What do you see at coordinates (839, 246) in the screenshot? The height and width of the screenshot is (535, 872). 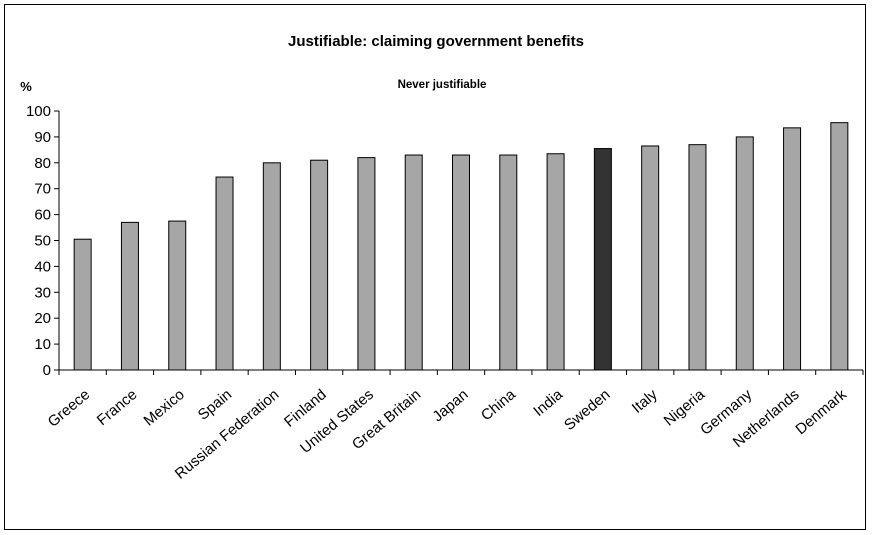 I see `bar-denmark` at bounding box center [839, 246].